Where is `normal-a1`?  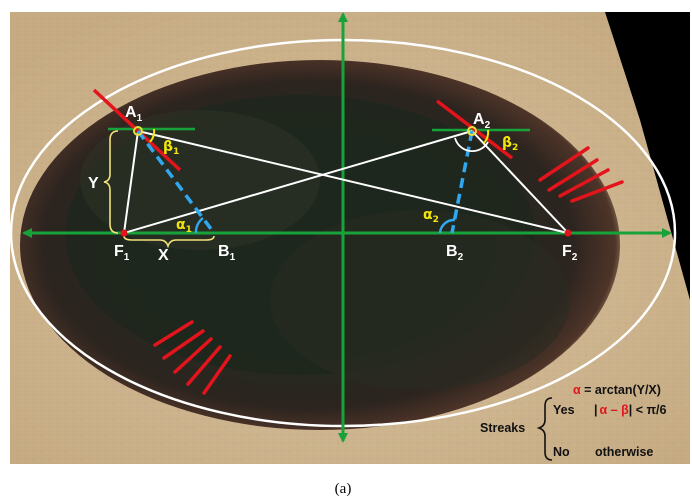 normal-a1 is located at coordinates (176, 182).